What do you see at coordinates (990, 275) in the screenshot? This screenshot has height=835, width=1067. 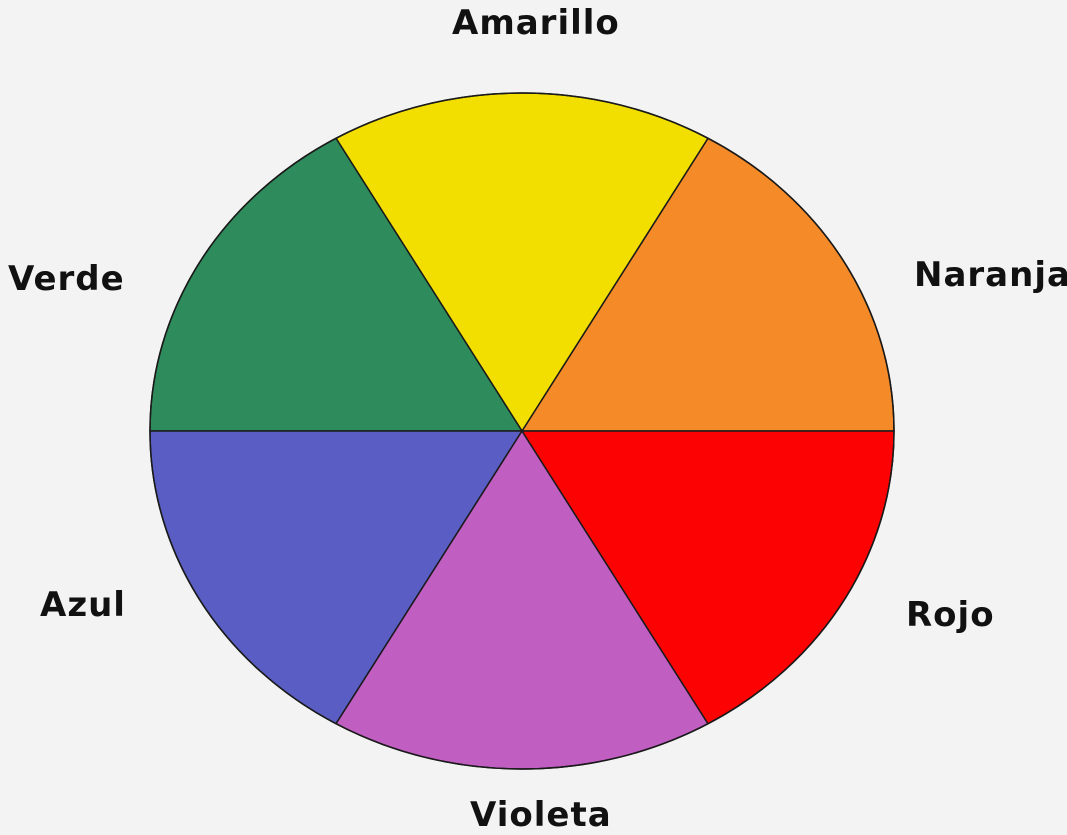 I see `label-naranja: Naranja` at bounding box center [990, 275].